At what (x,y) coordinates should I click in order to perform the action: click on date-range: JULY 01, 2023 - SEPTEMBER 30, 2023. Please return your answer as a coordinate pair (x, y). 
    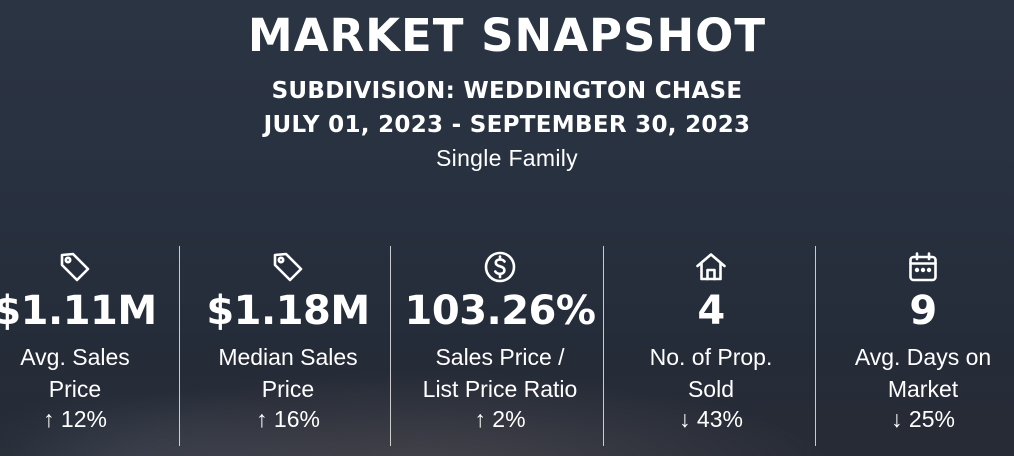
    Looking at the image, I should click on (507, 125).